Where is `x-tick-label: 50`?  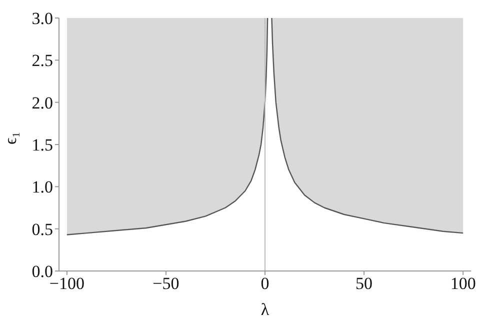
x-tick-label: 50 is located at coordinates (364, 284).